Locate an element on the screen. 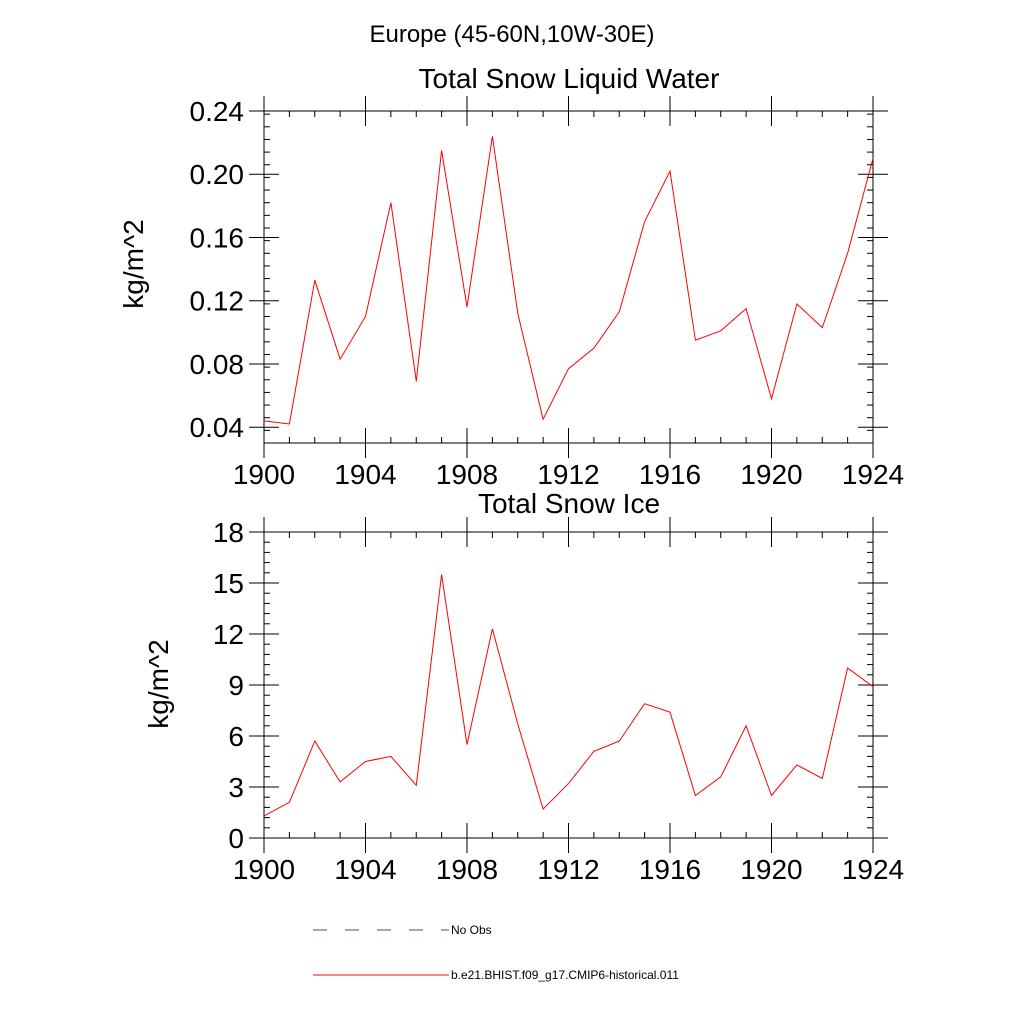 This screenshot has height=1029, width=1024. y-tick-label: 0.08 is located at coordinates (217, 364).